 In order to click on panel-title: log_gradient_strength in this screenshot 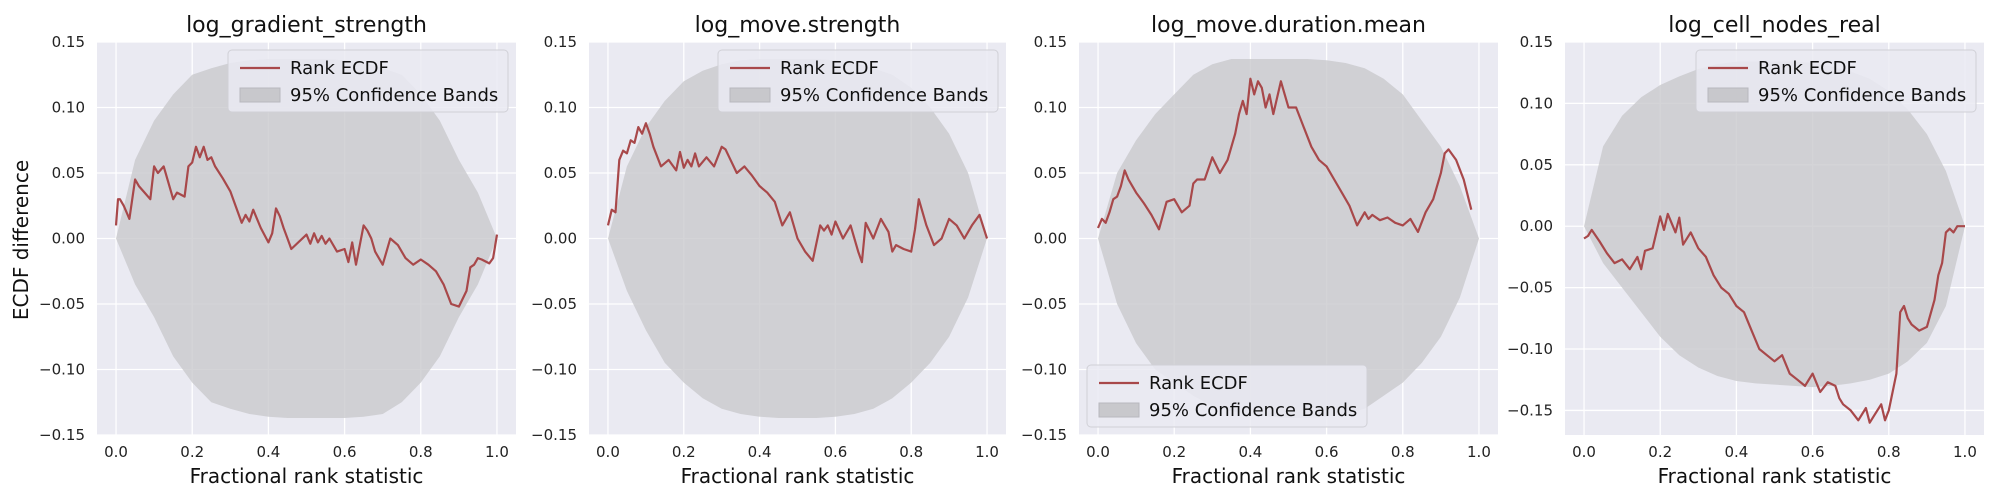, I will do `click(306, 25)`.